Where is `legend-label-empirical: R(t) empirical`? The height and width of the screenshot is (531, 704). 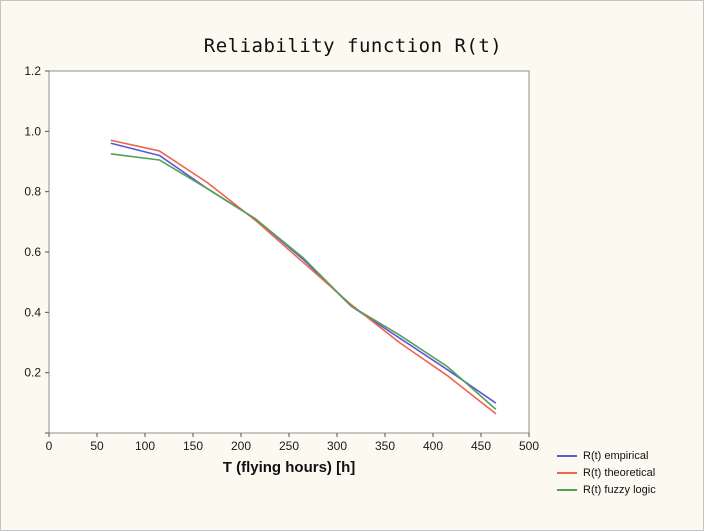 legend-label-empirical: R(t) empirical is located at coordinates (616, 455).